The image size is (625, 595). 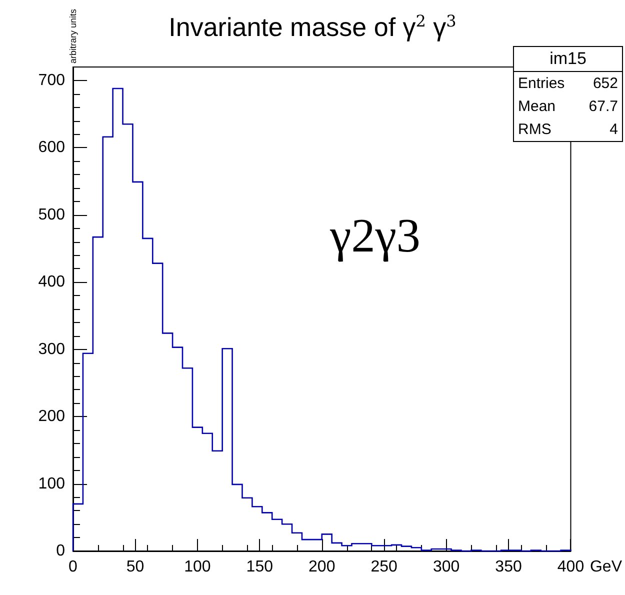 What do you see at coordinates (52, 417) in the screenshot?
I see `y-tick-label: 200` at bounding box center [52, 417].